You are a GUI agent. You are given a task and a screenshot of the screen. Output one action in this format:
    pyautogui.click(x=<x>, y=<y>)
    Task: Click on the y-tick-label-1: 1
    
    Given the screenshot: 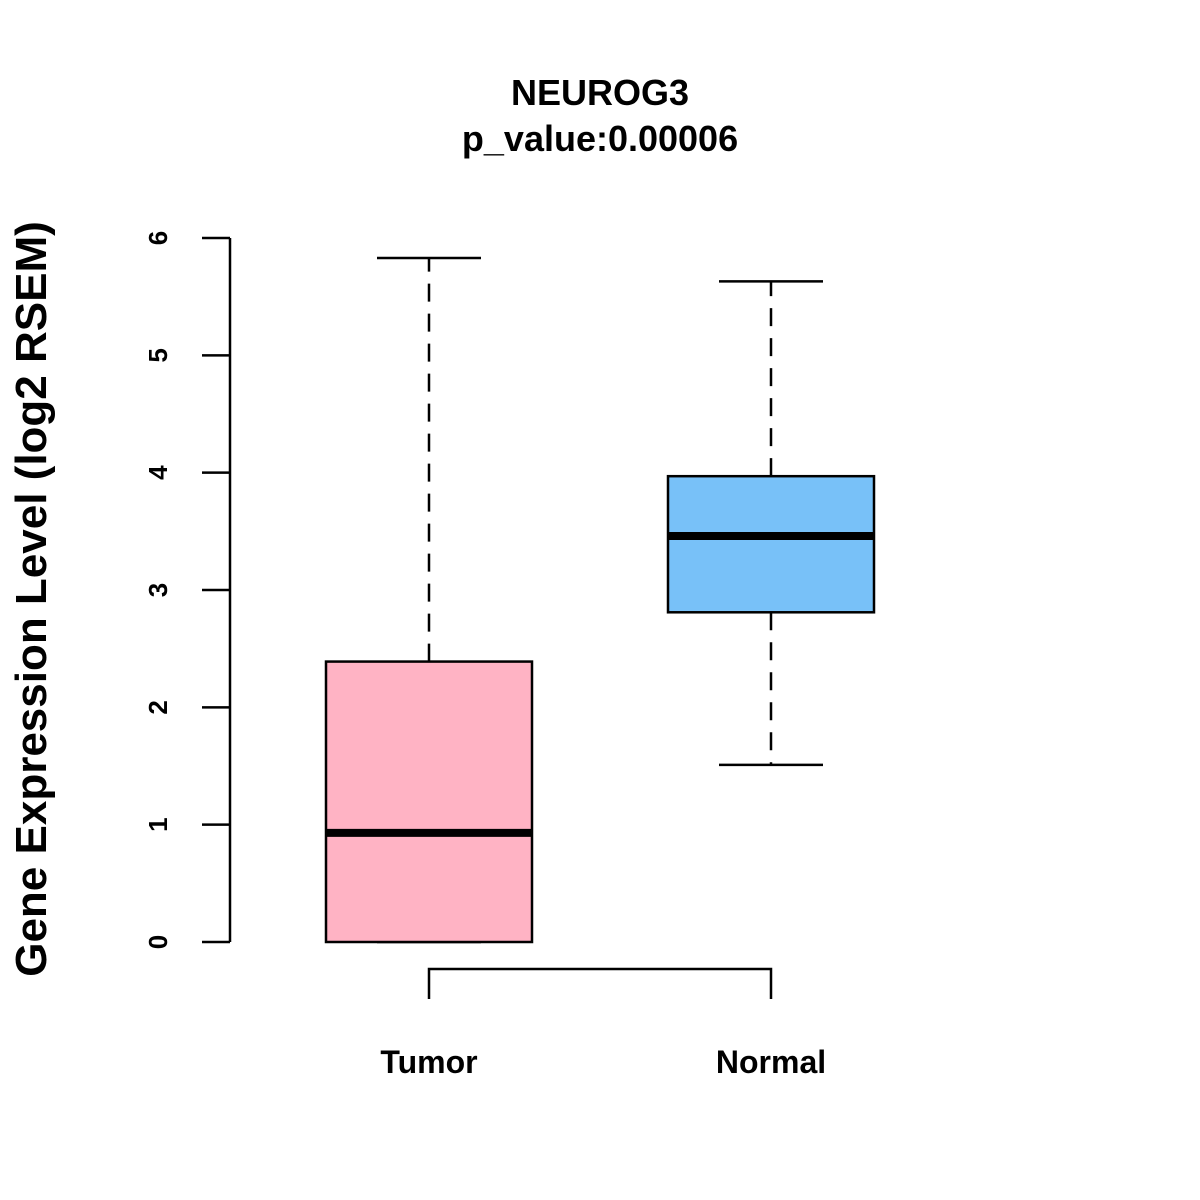 What is the action you would take?
    pyautogui.click(x=158, y=824)
    